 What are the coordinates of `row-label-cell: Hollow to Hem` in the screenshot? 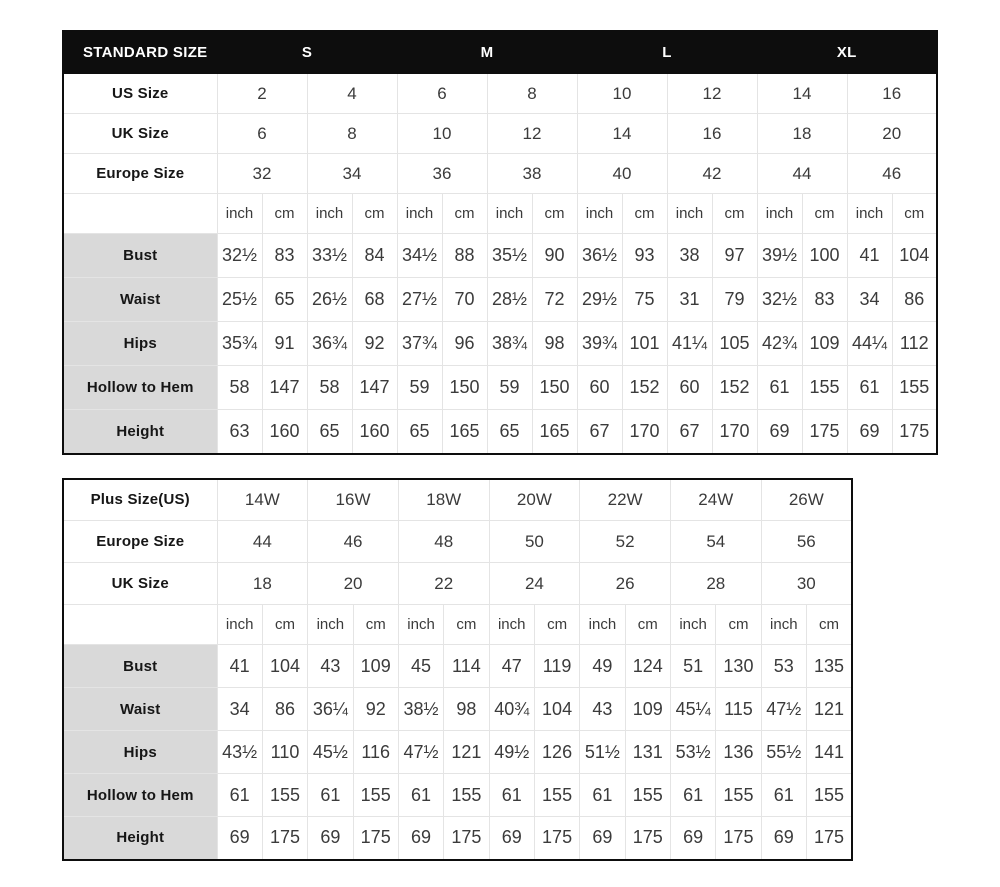 It's located at (140, 387).